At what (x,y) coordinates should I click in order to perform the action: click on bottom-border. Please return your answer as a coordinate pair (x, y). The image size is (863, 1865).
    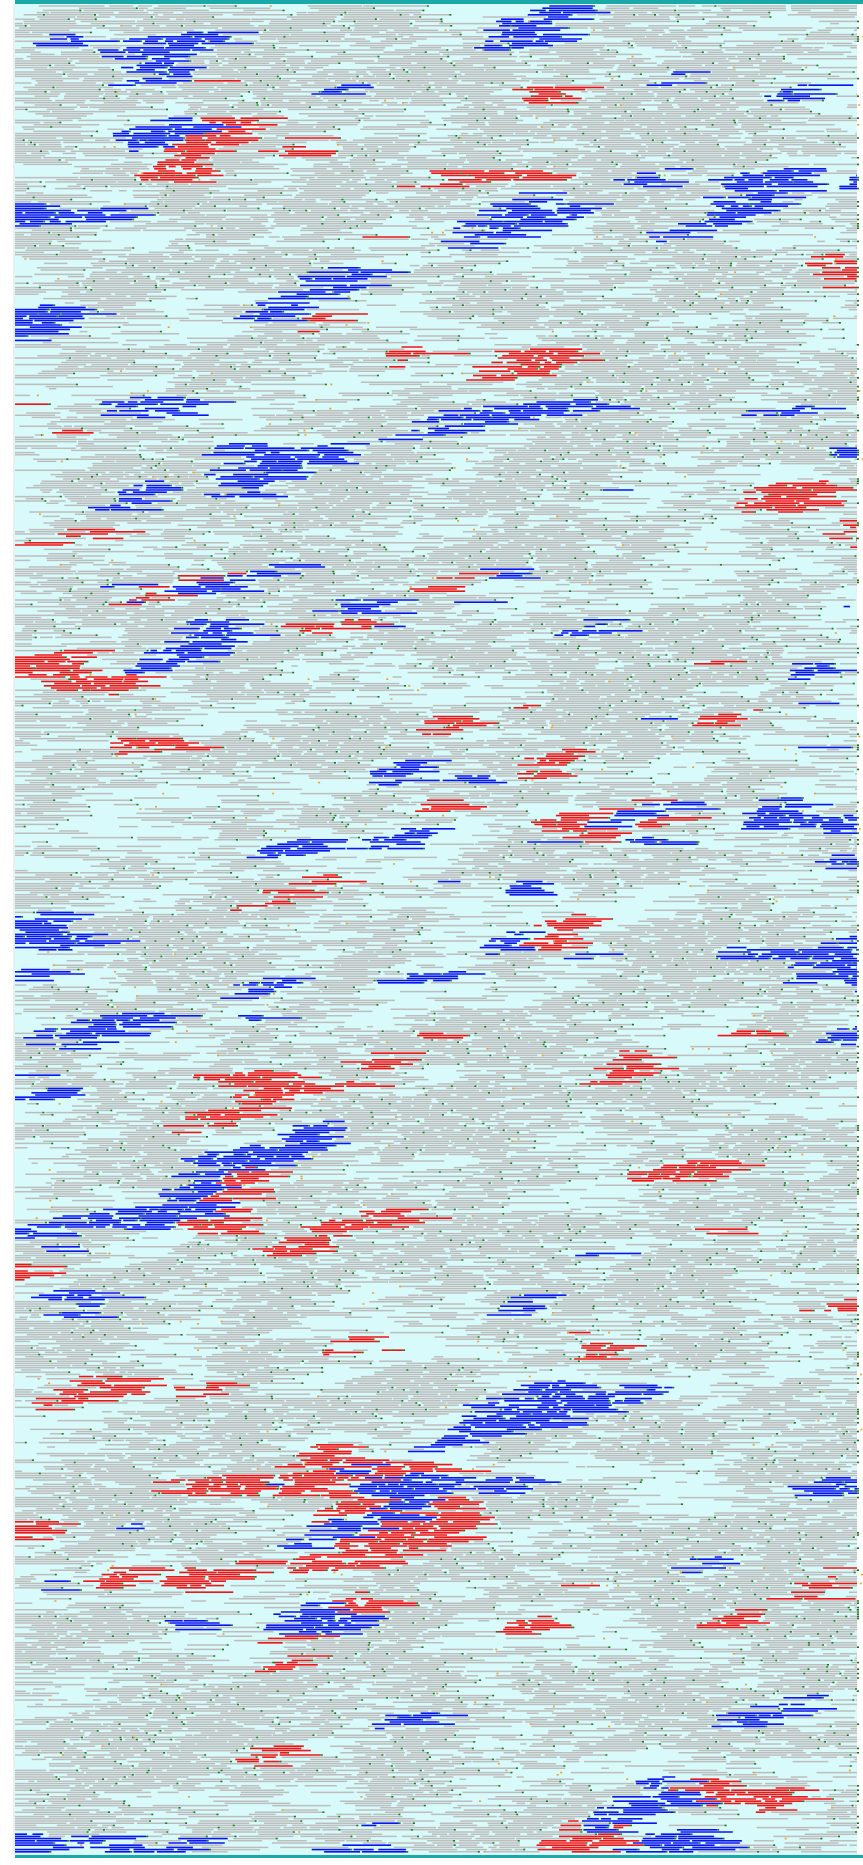
    Looking at the image, I should click on (439, 1856).